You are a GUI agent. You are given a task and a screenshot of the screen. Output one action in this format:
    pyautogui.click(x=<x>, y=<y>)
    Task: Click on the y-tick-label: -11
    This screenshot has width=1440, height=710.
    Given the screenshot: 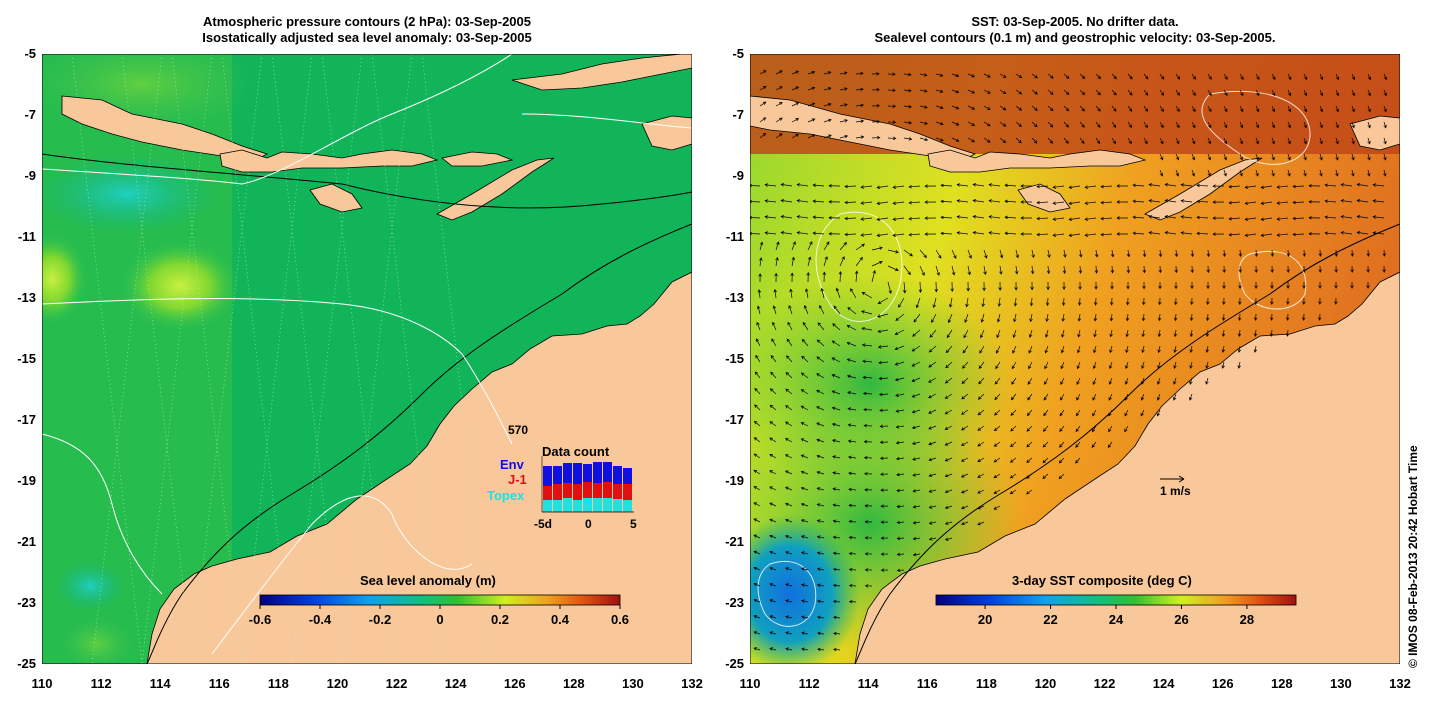 What is the action you would take?
    pyautogui.click(x=734, y=236)
    